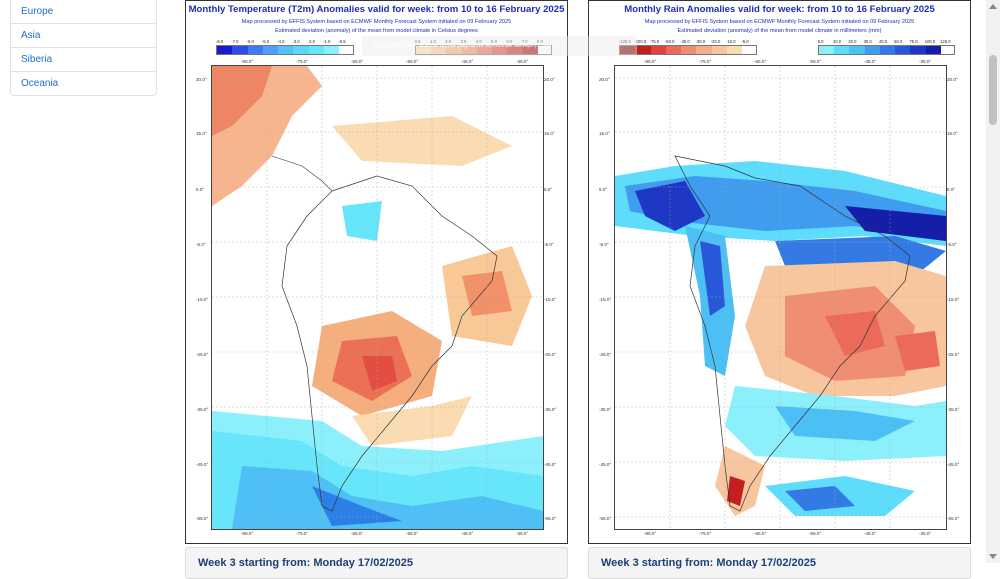  I want to click on page-scrollbar, so click(993, 281).